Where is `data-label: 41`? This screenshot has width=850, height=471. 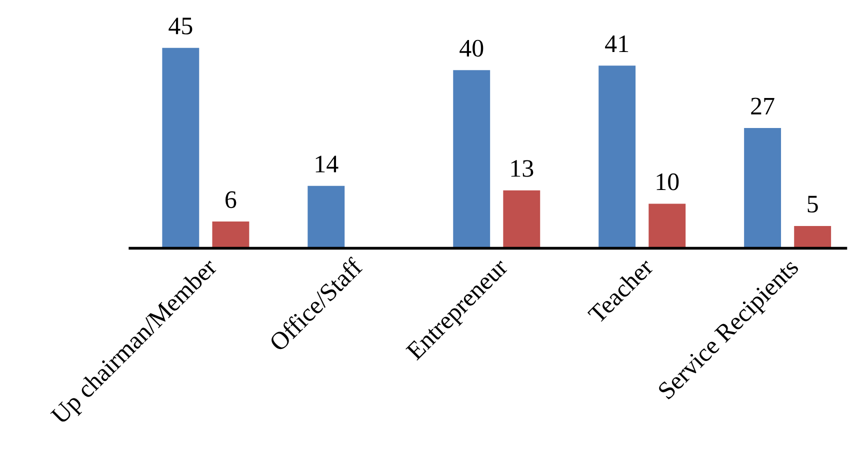 data-label: 41 is located at coordinates (616, 43).